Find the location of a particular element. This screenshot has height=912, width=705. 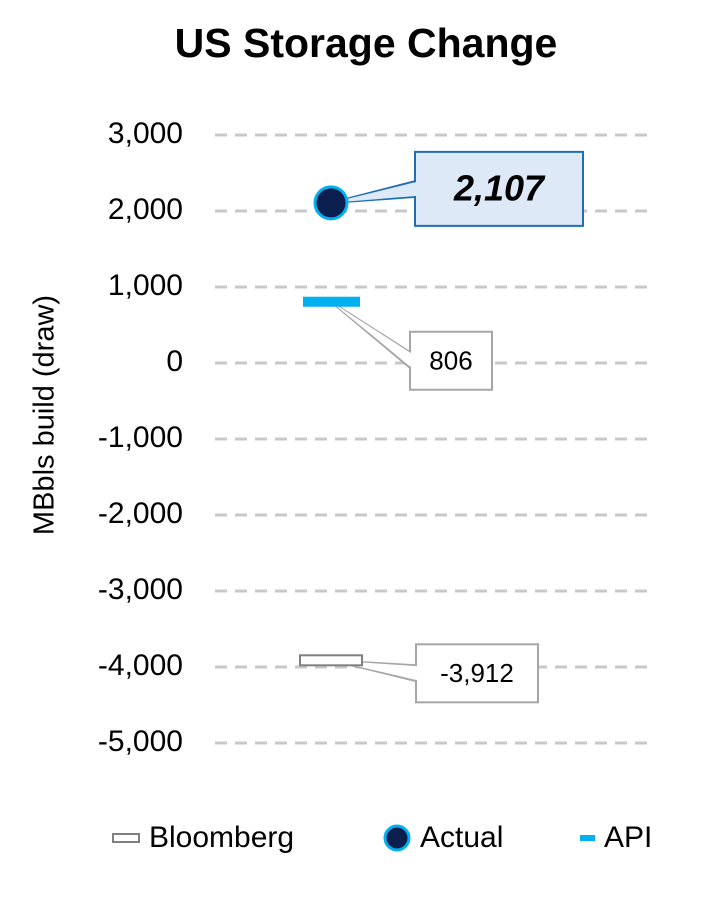

y-tick-label: 2,000 is located at coordinates (145, 209).